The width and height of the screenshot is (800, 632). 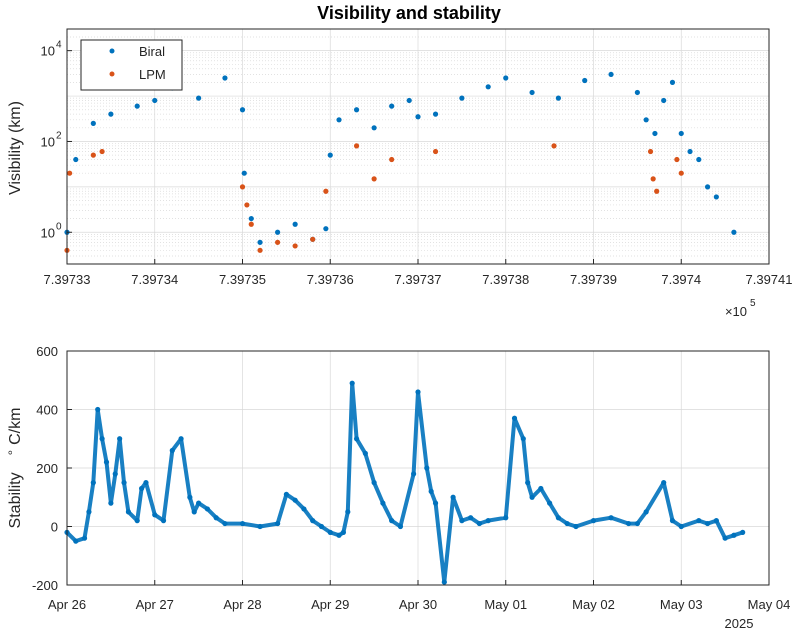 I want to click on legend-label-biral: Biral, so click(x=152, y=51).